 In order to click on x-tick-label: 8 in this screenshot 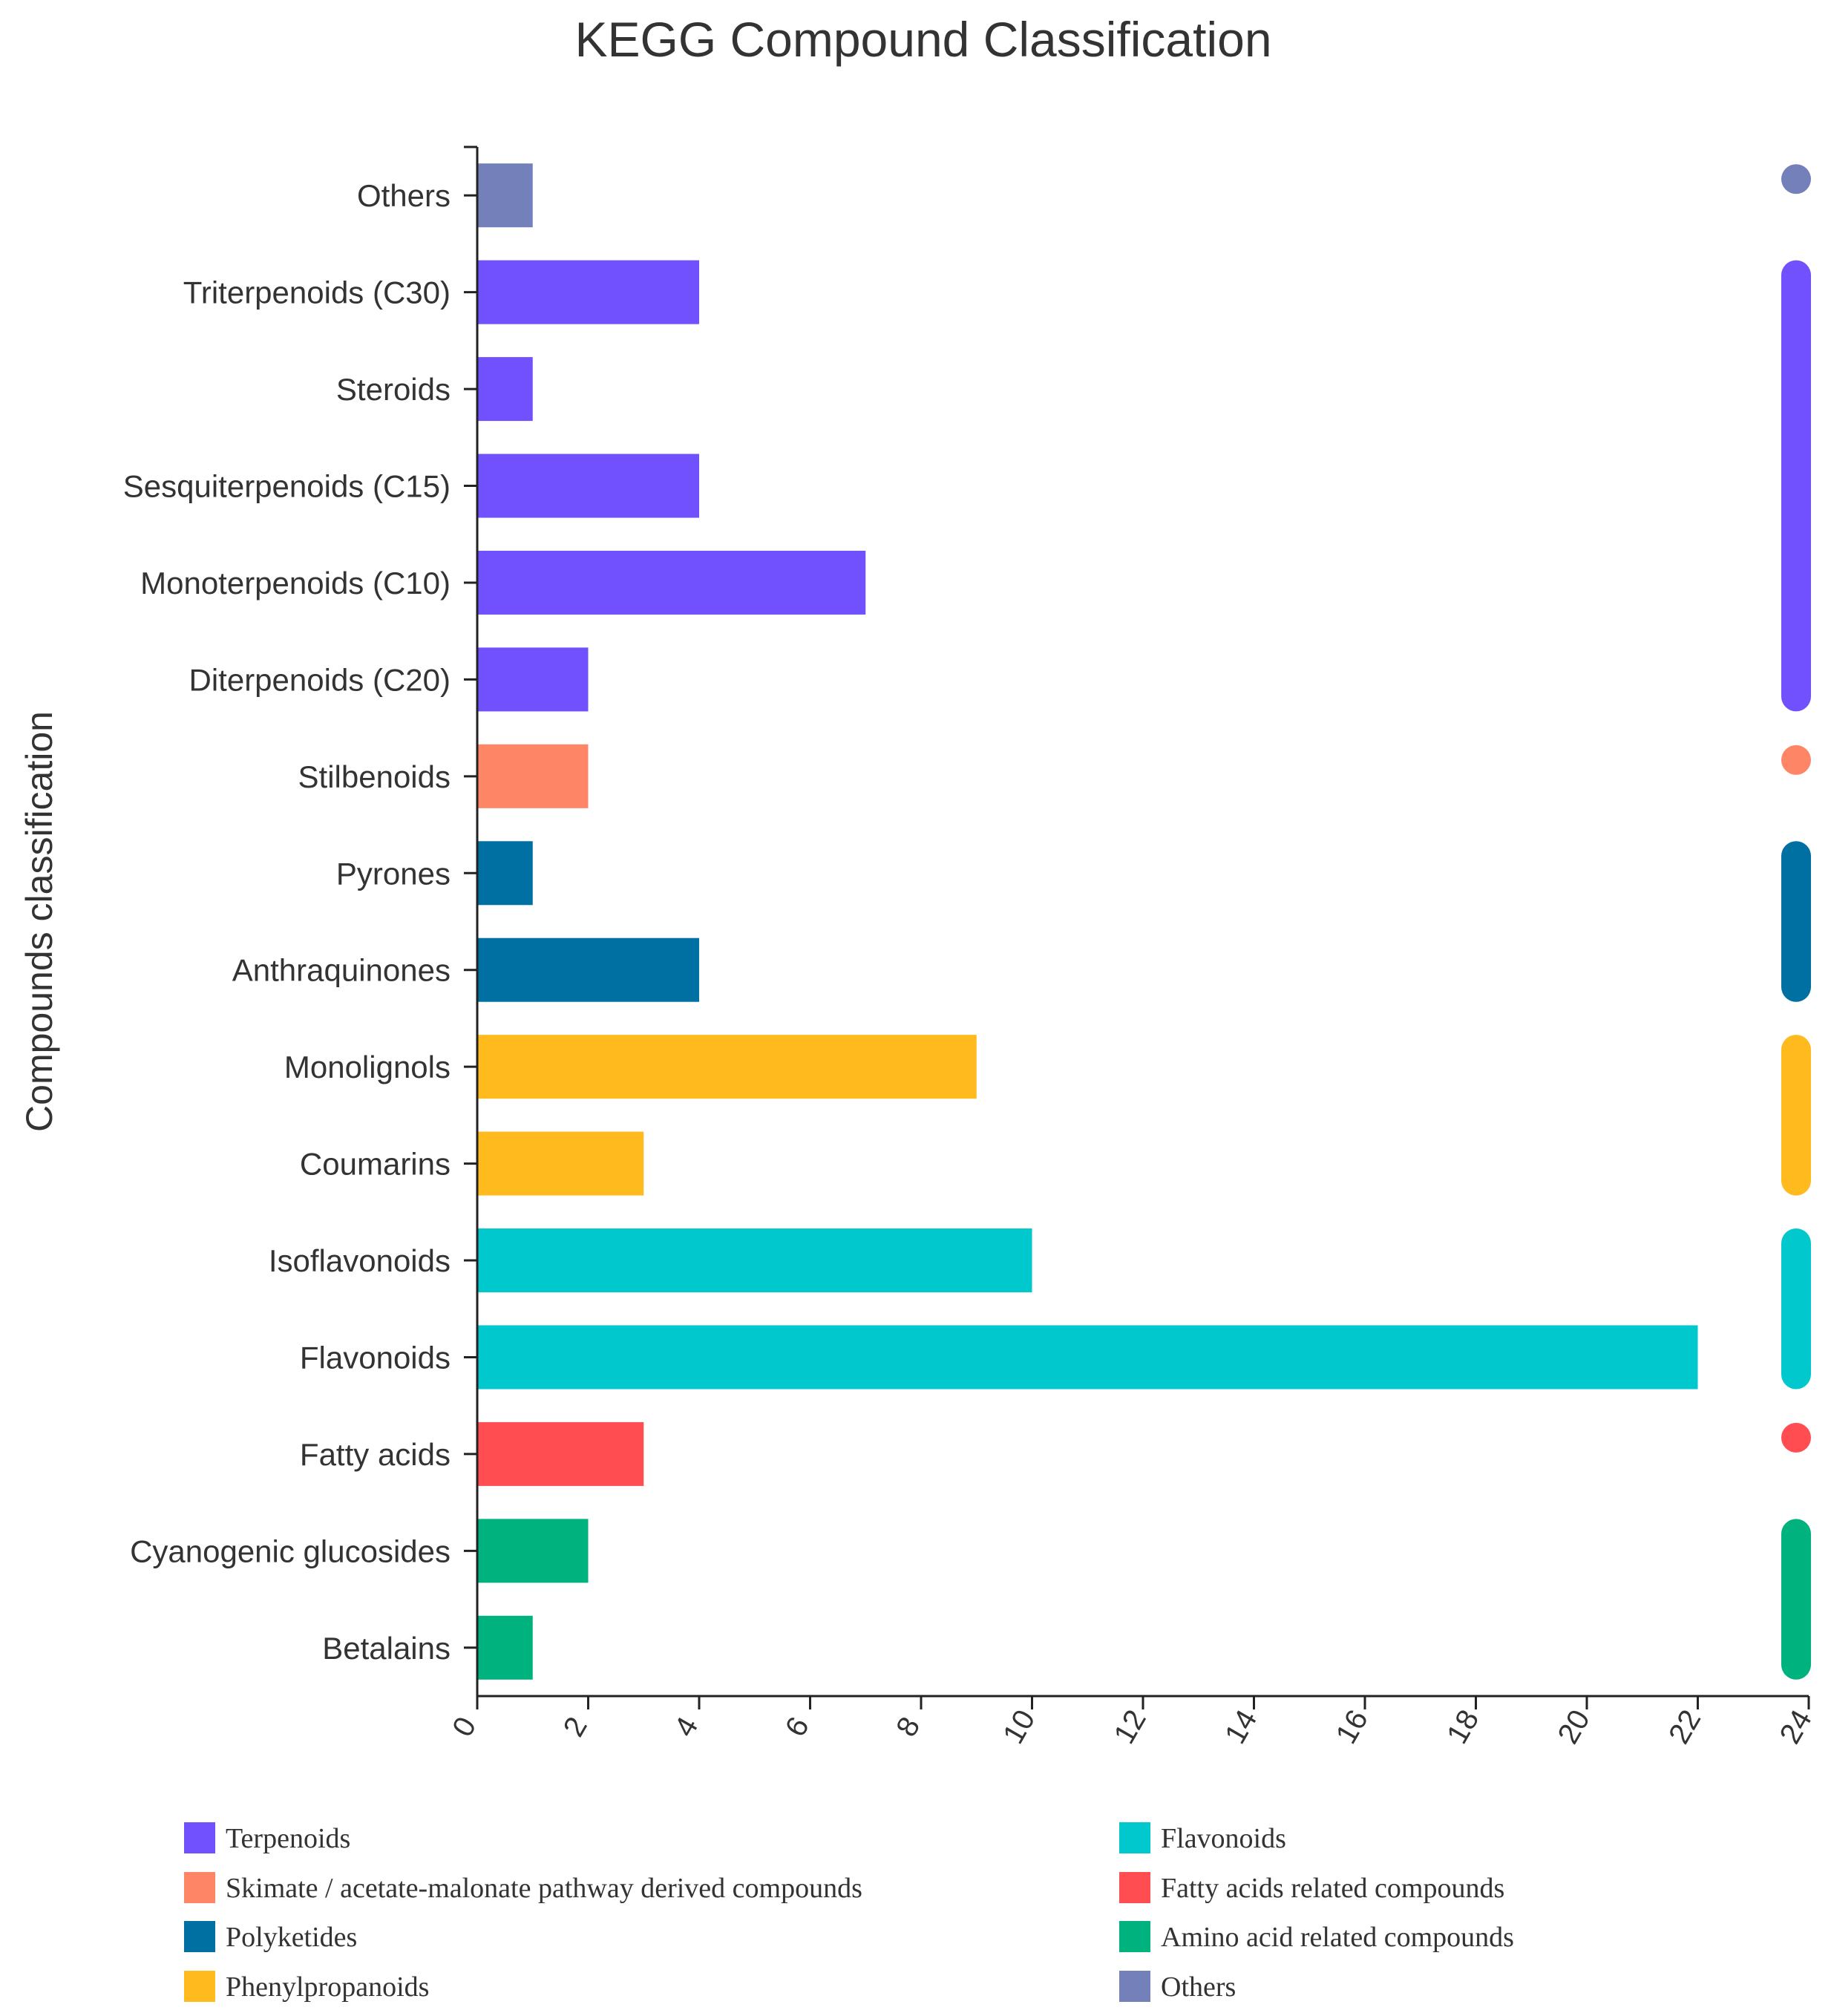, I will do `click(908, 1727)`.